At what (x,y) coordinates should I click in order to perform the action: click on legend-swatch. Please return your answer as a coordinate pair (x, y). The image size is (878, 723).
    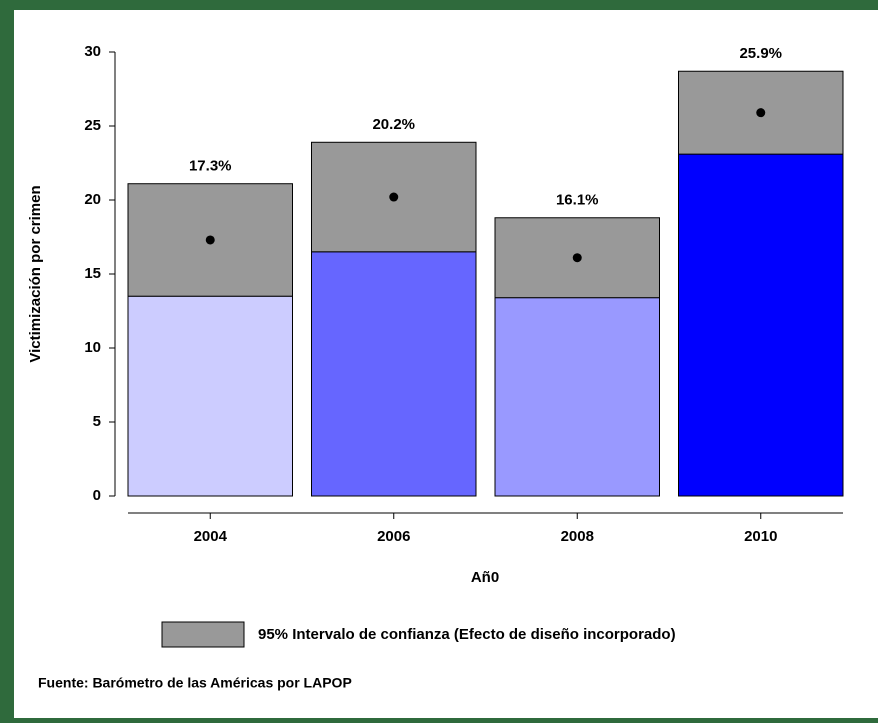
    Looking at the image, I should click on (203, 634).